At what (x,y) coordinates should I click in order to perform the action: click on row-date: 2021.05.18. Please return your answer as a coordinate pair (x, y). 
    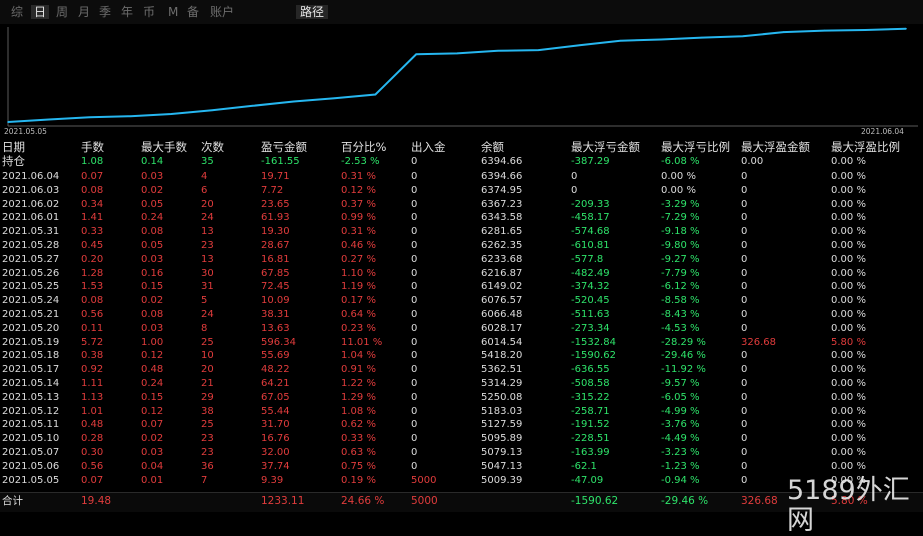
    Looking at the image, I should click on (31, 355).